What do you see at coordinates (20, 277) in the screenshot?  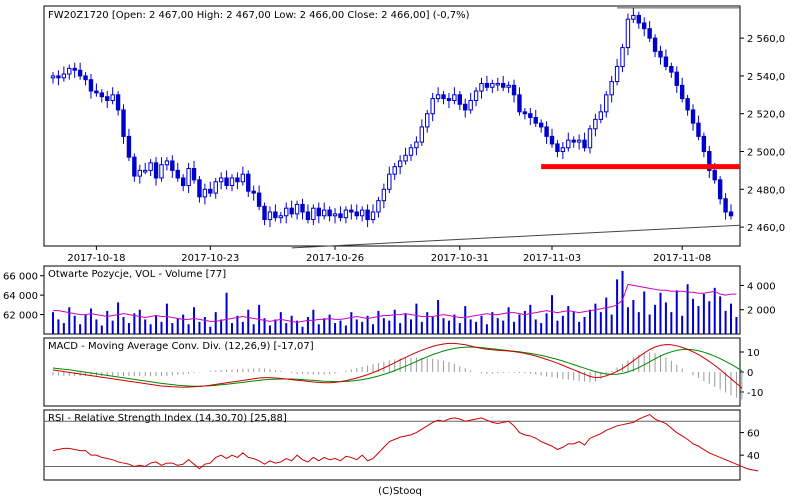 I see `oi-left-tick-label: 66 000` at bounding box center [20, 277].